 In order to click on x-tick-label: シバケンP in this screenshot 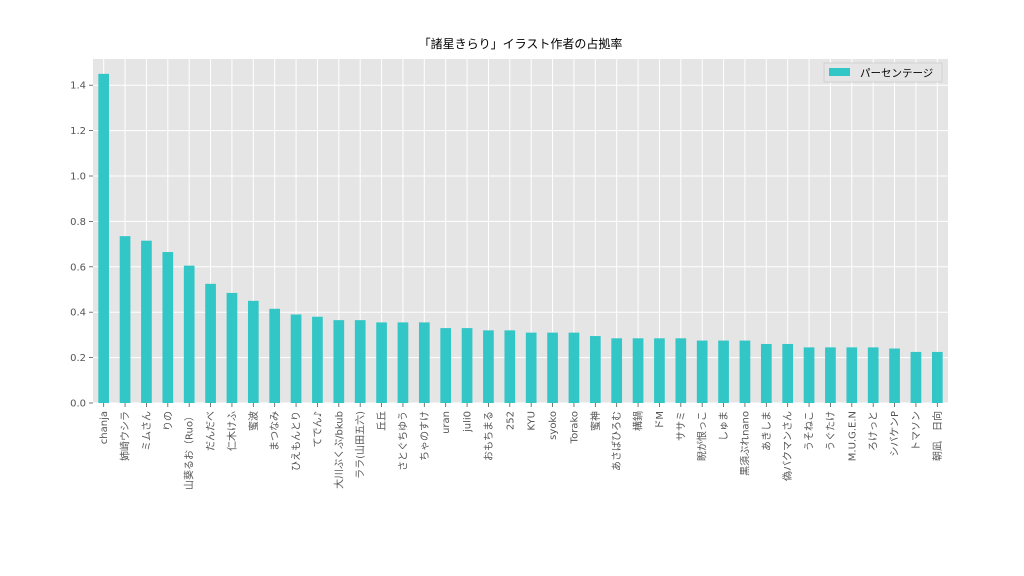, I will do `click(895, 433)`.